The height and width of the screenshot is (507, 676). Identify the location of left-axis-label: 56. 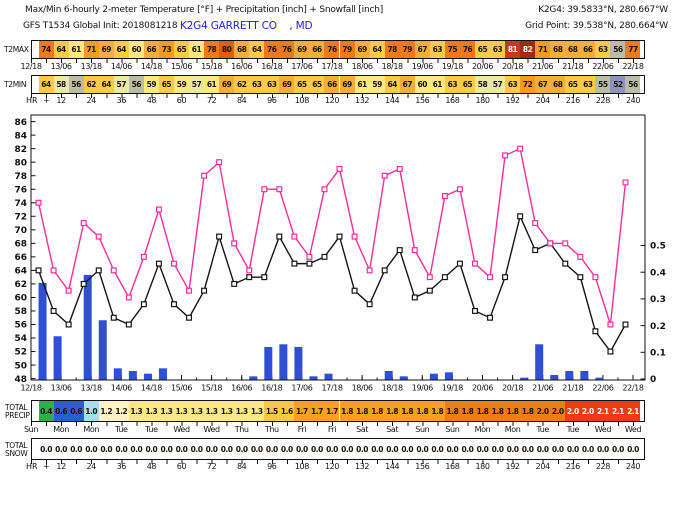
(20, 326).